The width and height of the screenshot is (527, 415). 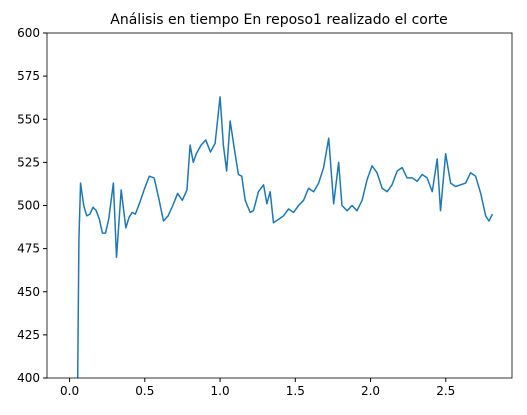 I want to click on y-tick-label: 600, so click(x=28, y=33).